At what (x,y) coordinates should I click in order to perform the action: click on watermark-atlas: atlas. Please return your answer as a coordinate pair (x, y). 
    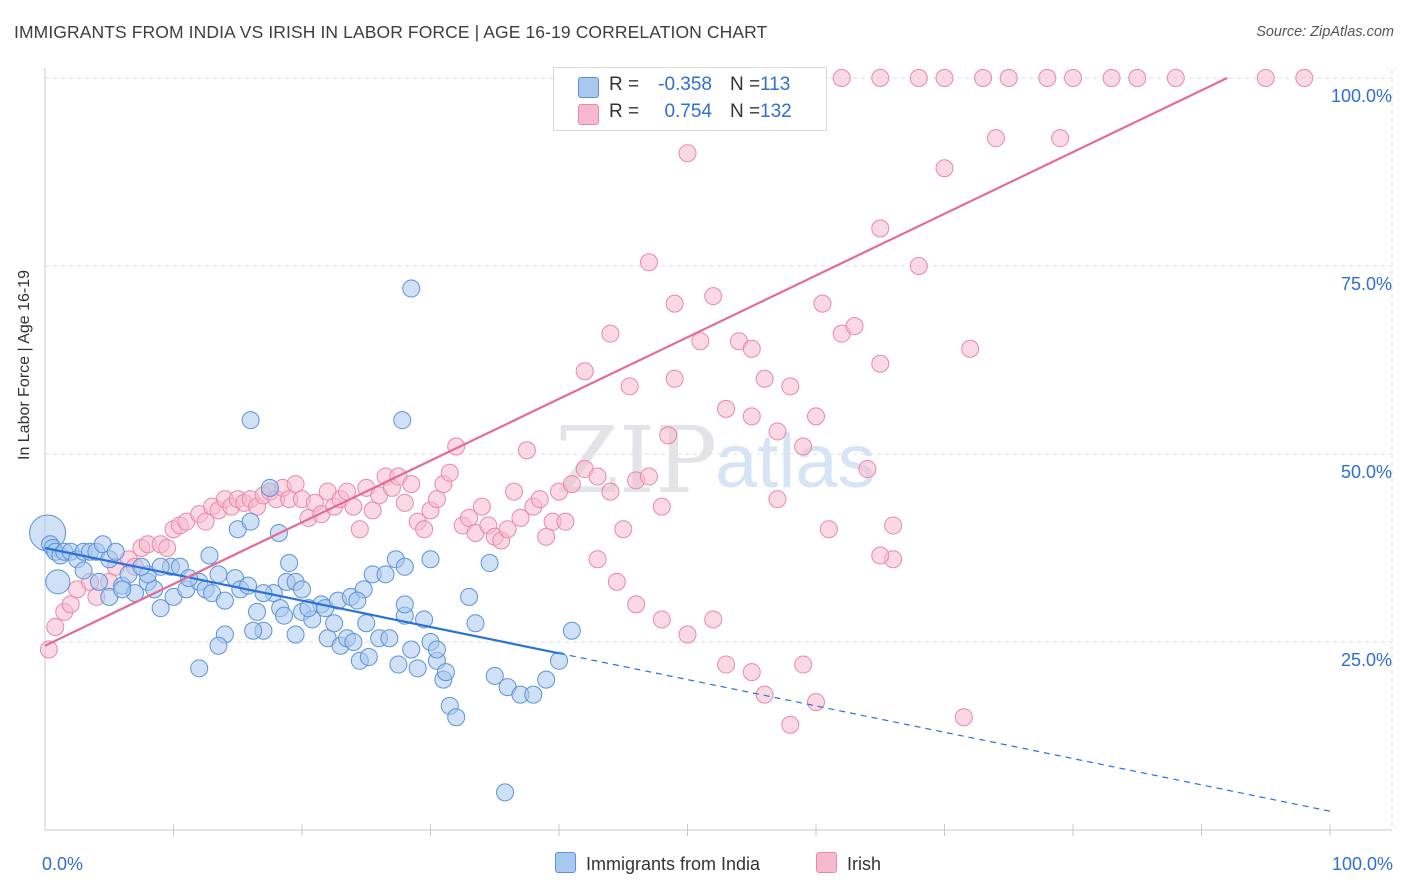
    Looking at the image, I should click on (795, 461).